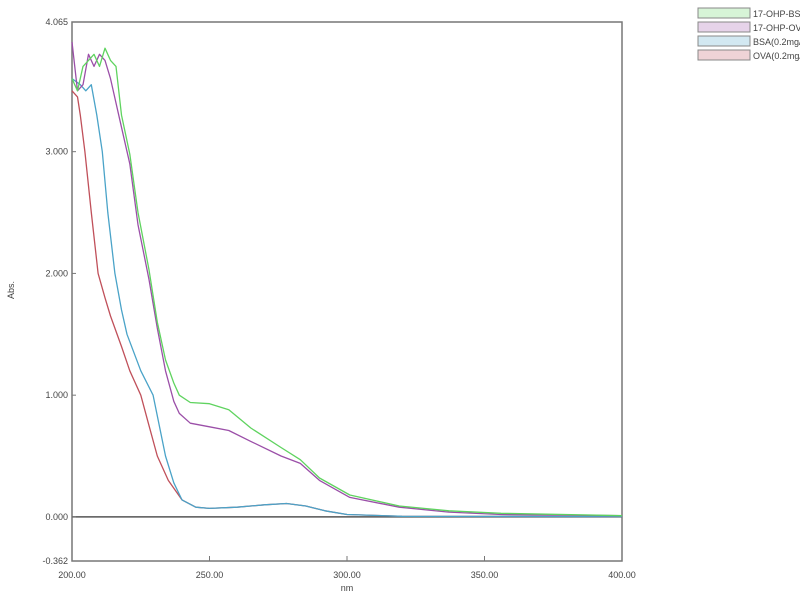 This screenshot has height=600, width=800. What do you see at coordinates (59, 291) in the screenshot?
I see `y-axis: 4.065 3.000 2.000 1.000 0.000 -0.362` at bounding box center [59, 291].